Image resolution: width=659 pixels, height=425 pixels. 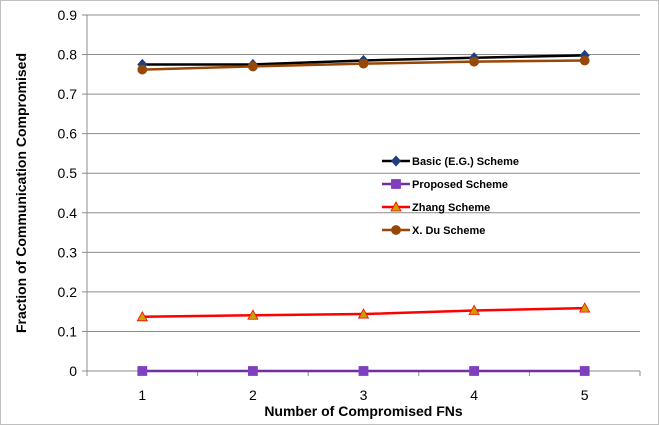 I want to click on legend-label: Zhang Scheme, so click(x=451, y=208).